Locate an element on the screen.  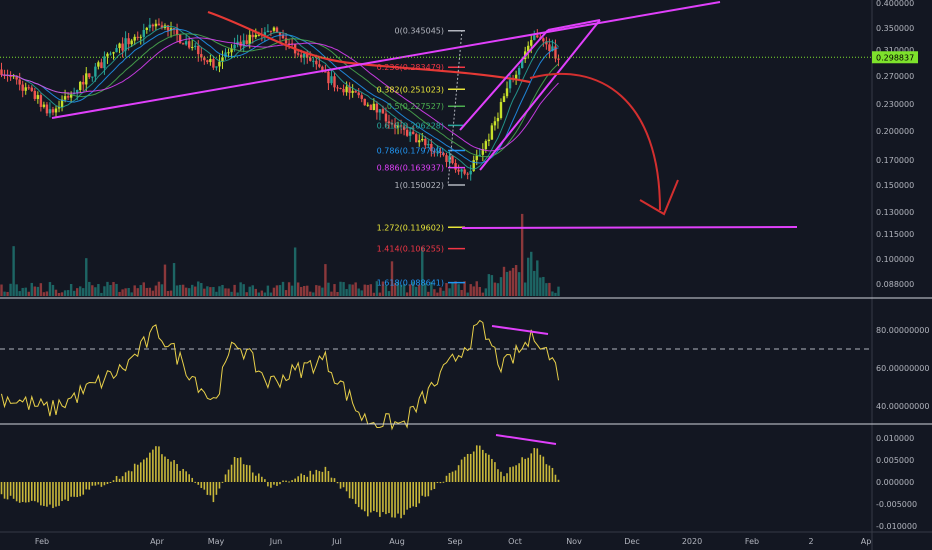
fib-level-label: 0.236(0.283479) is located at coordinates (410, 67).